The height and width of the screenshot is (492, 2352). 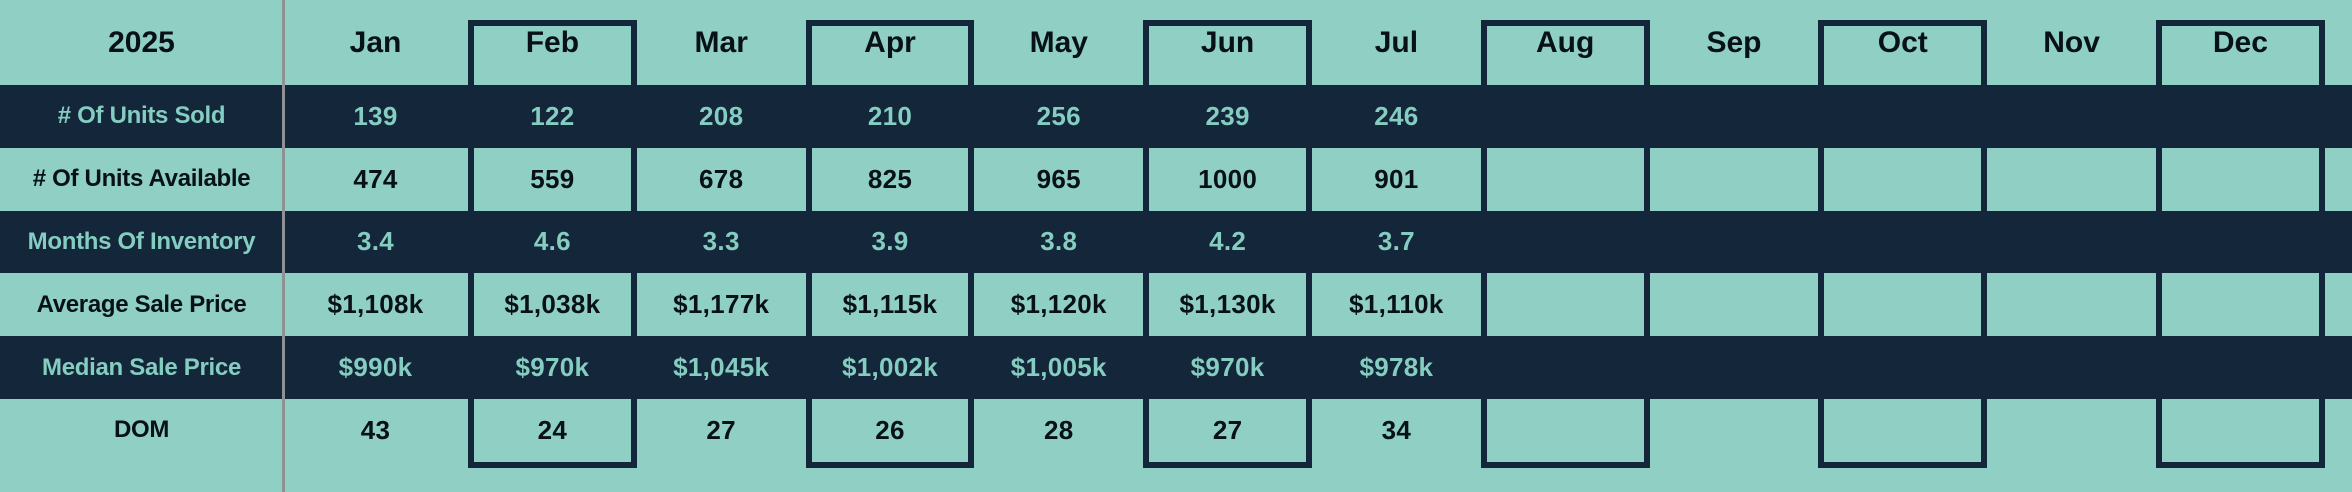 I want to click on row-label-months-of-inventory: Months Of Inventory, so click(x=141, y=241).